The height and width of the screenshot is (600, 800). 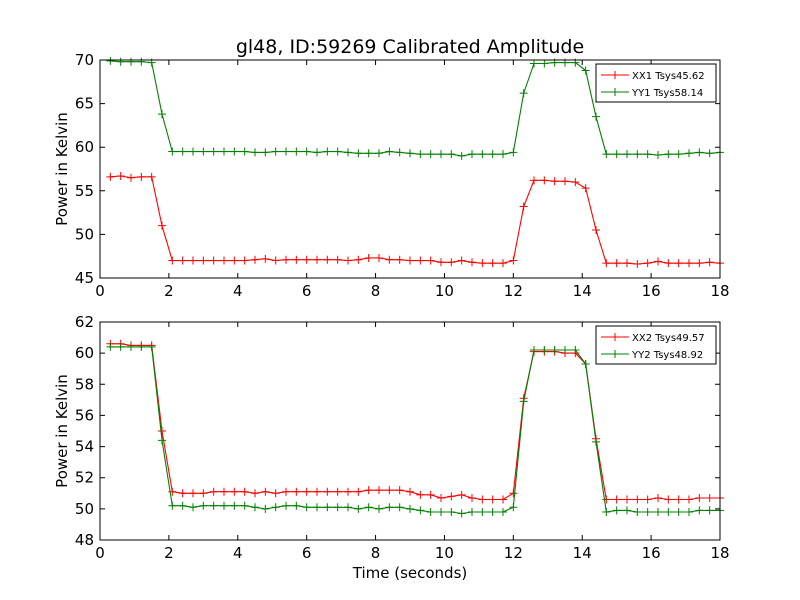 I want to click on x-tick-label: 4, so click(x=238, y=553).